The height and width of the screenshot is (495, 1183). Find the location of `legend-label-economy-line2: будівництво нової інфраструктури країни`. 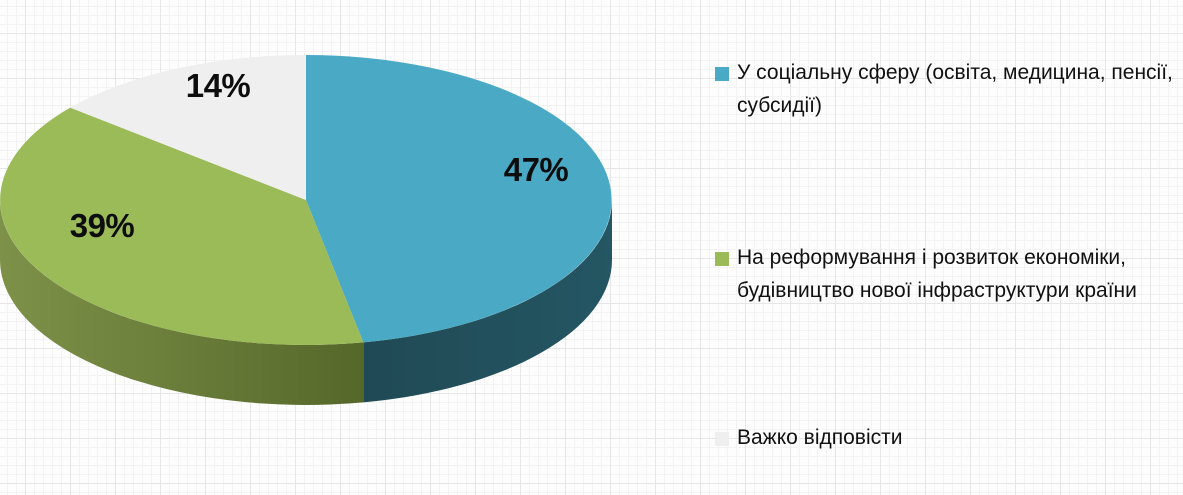

legend-label-economy-line2: будівництво нової інфраструктури країни is located at coordinates (937, 290).